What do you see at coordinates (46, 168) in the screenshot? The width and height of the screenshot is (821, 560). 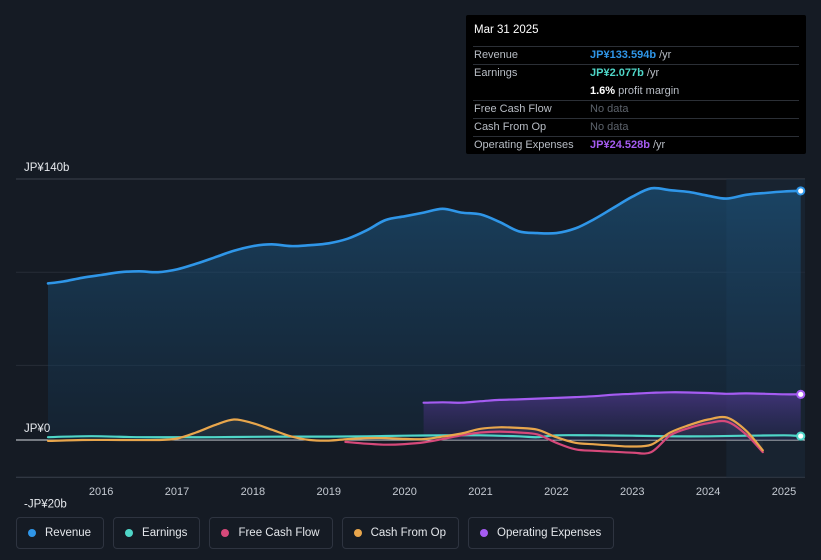 I see `y-tick-label-0: JP¥140b` at bounding box center [46, 168].